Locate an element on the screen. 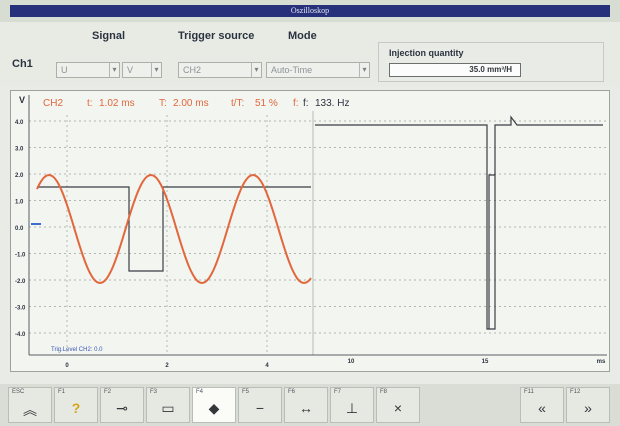 The height and width of the screenshot is (426, 620). x-tick-labels: 0 2 4 10 15 ms is located at coordinates (335, 364).